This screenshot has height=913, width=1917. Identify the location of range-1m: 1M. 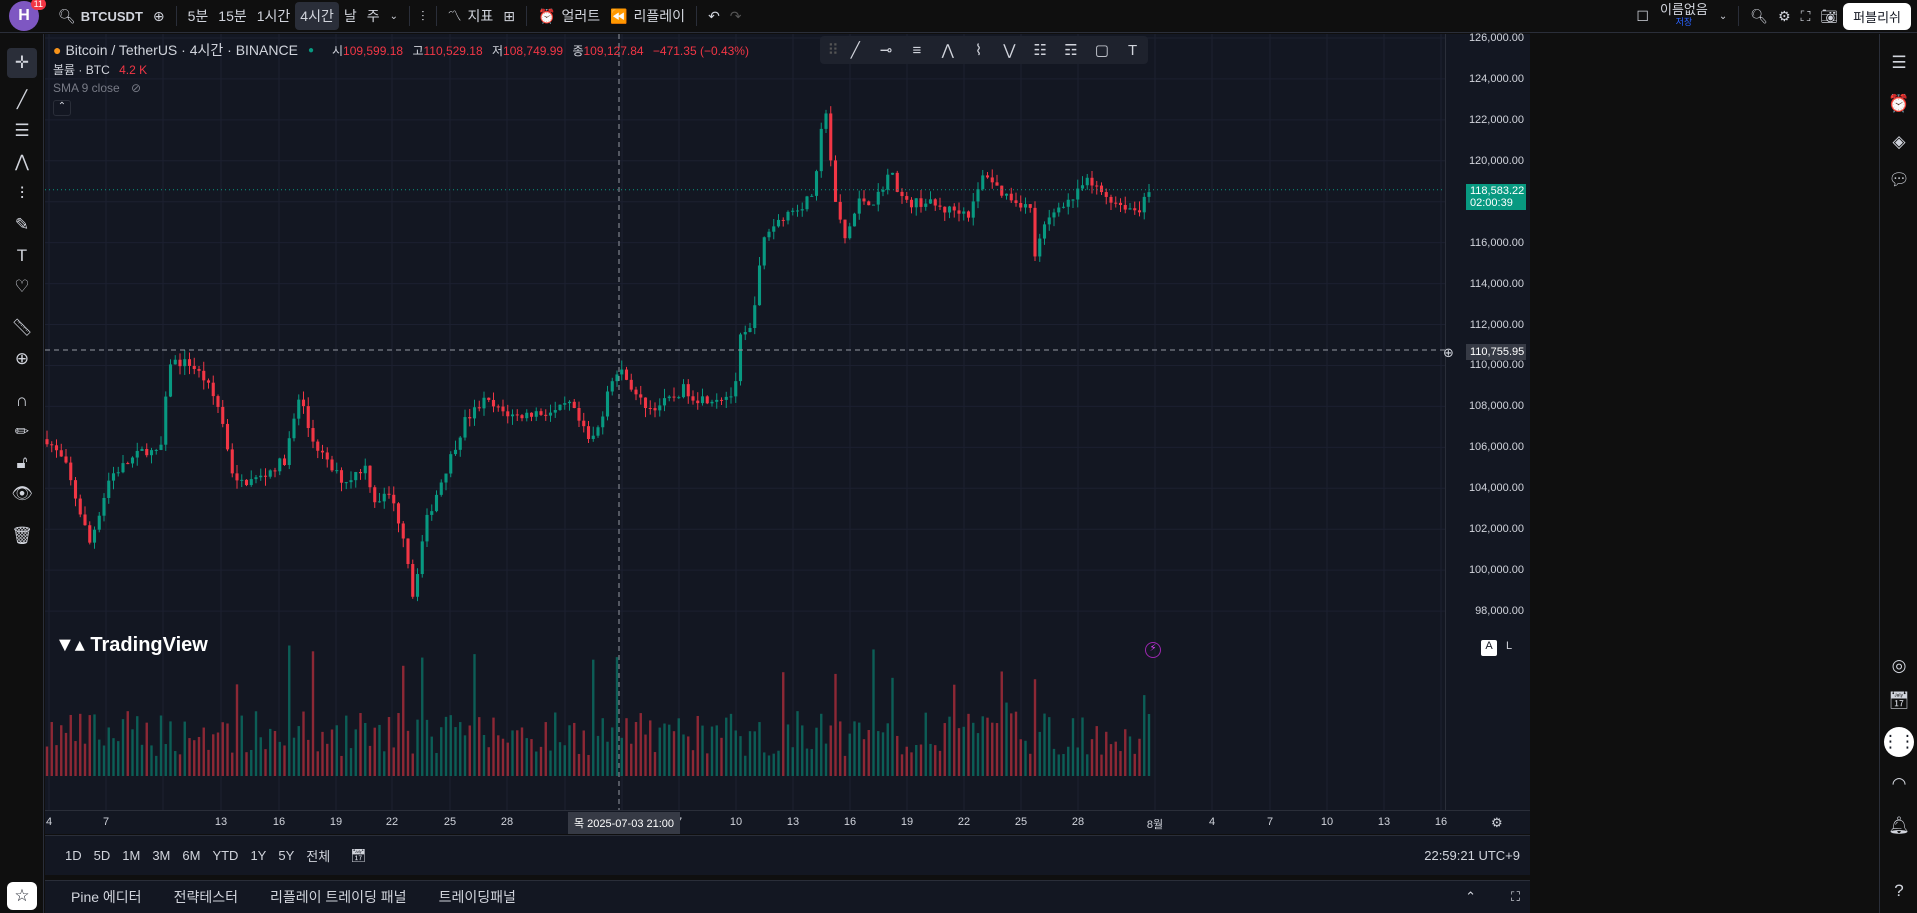
(131, 855).